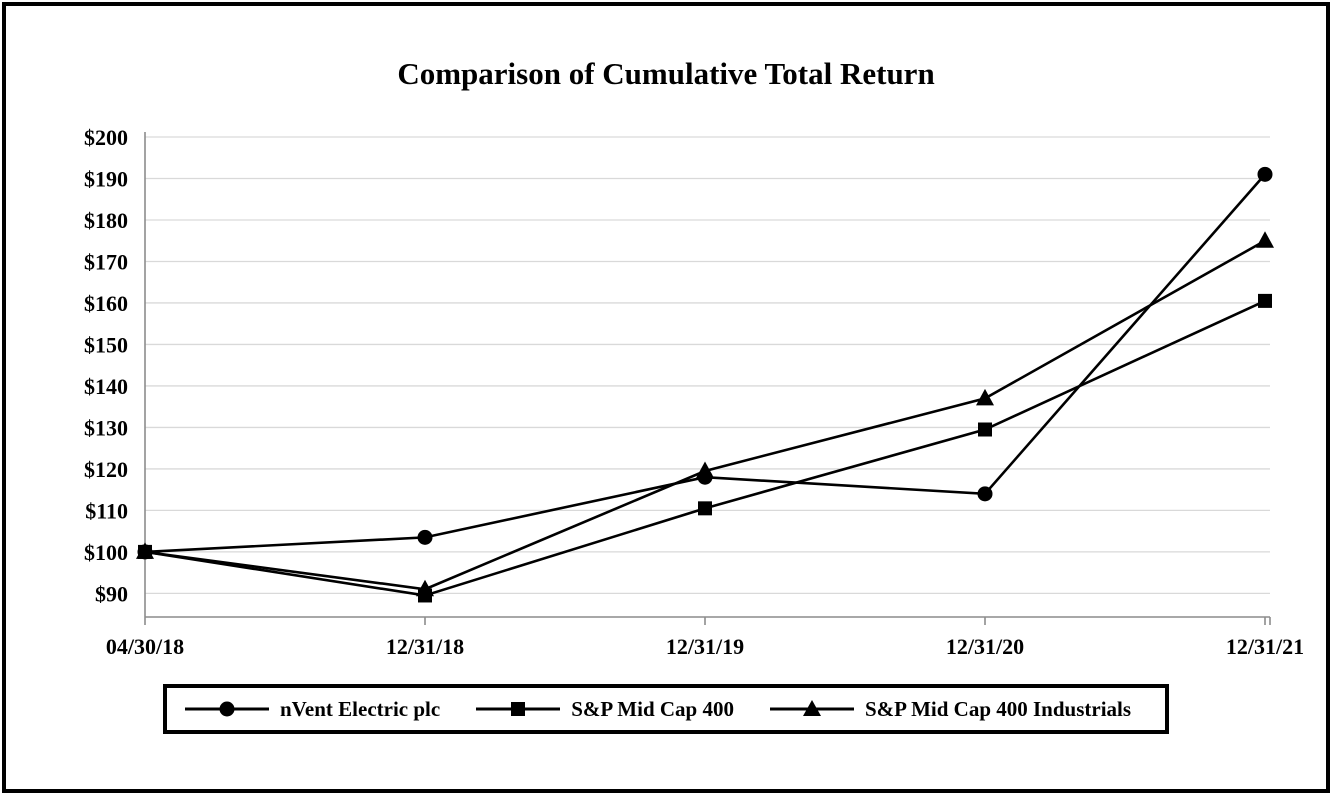 This screenshot has width=1332, height=796. What do you see at coordinates (106, 469) in the screenshot?
I see `y-axis-tick-label: $120` at bounding box center [106, 469].